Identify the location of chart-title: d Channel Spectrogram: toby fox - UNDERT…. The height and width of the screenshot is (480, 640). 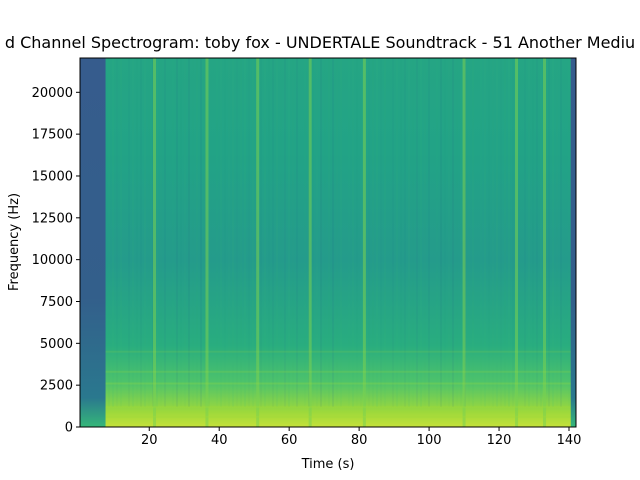
(320, 42).